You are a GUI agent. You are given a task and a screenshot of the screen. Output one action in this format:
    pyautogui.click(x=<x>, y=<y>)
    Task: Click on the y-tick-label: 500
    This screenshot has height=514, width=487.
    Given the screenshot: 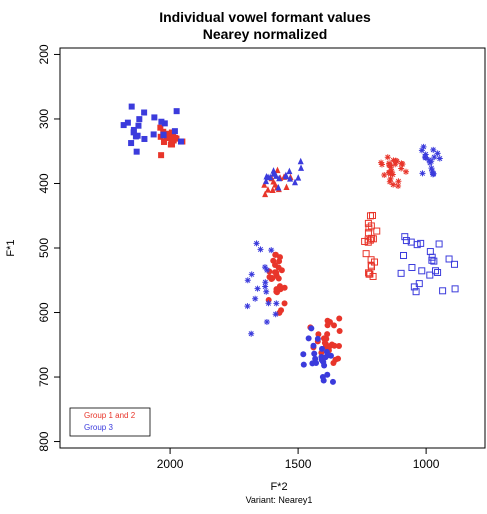 What is the action you would take?
    pyautogui.click(x=44, y=248)
    